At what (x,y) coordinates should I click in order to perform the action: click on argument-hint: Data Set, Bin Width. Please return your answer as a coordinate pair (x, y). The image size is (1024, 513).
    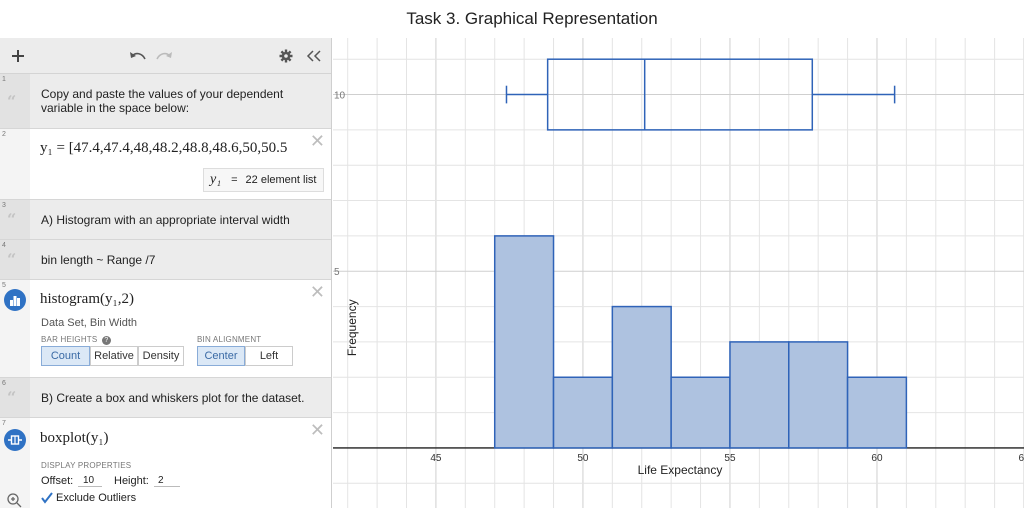
    Looking at the image, I should click on (89, 323).